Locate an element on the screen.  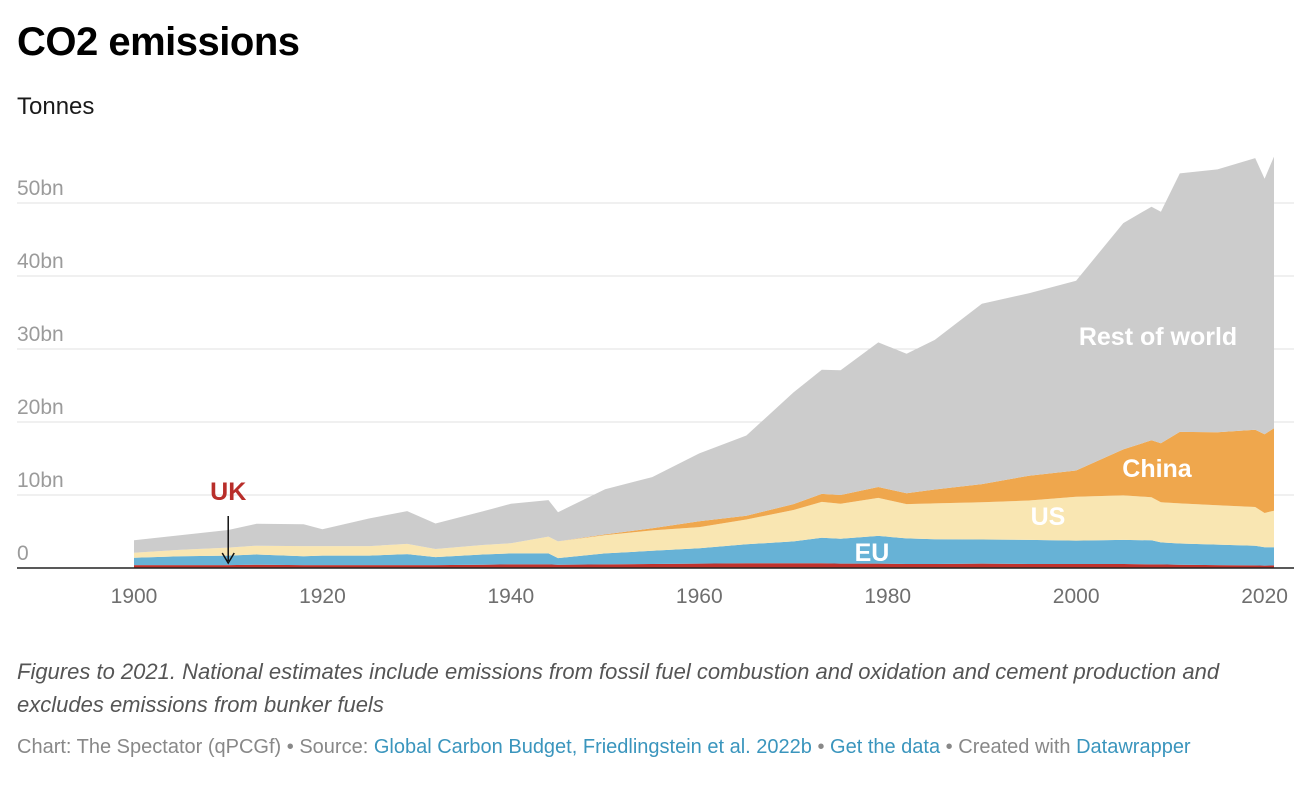
uk-label: UK is located at coordinates (228, 492).